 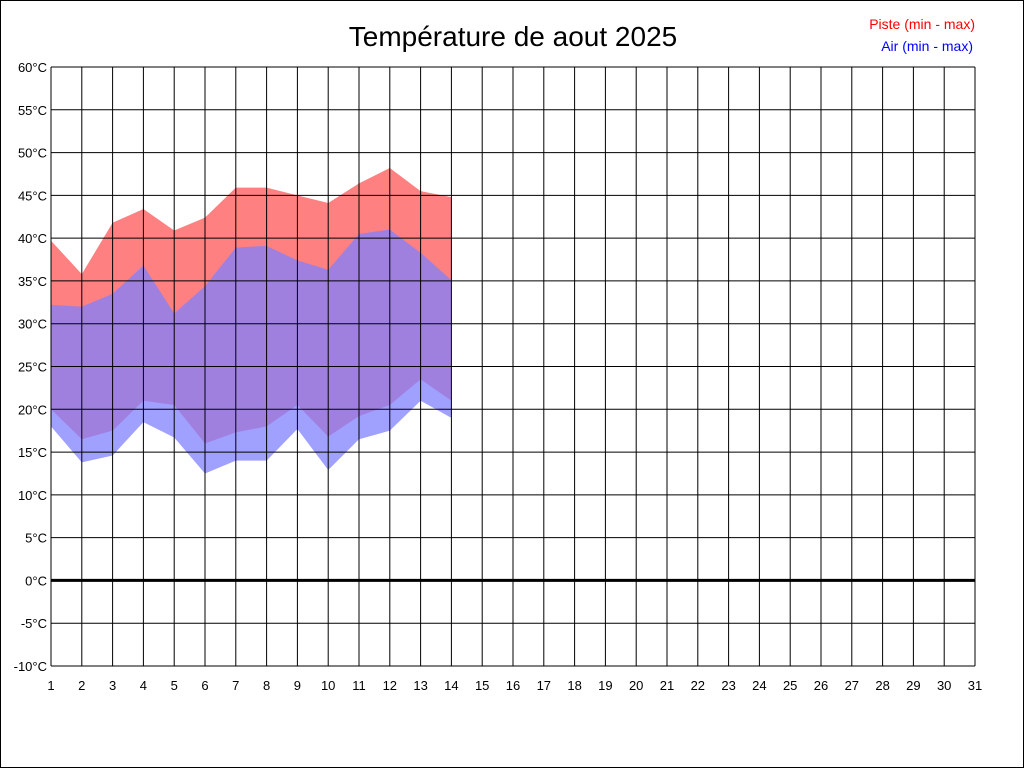 What do you see at coordinates (251, 351) in the screenshot?
I see `area-band-air` at bounding box center [251, 351].